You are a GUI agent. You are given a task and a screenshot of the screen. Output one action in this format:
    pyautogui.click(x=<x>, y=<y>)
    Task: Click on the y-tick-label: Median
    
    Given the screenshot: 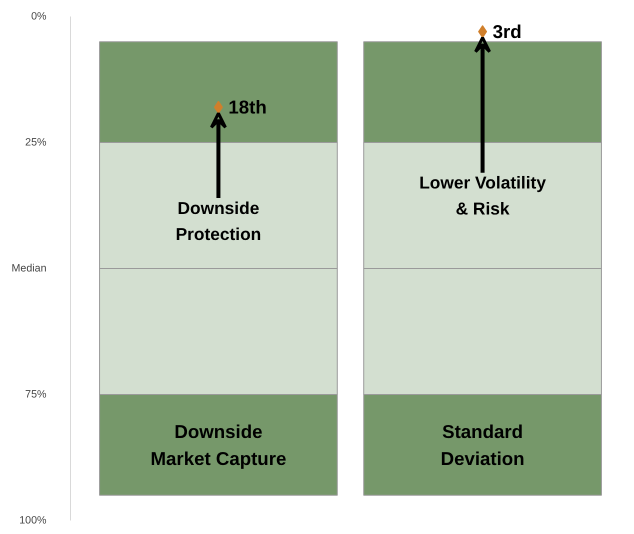 What is the action you would take?
    pyautogui.click(x=29, y=268)
    